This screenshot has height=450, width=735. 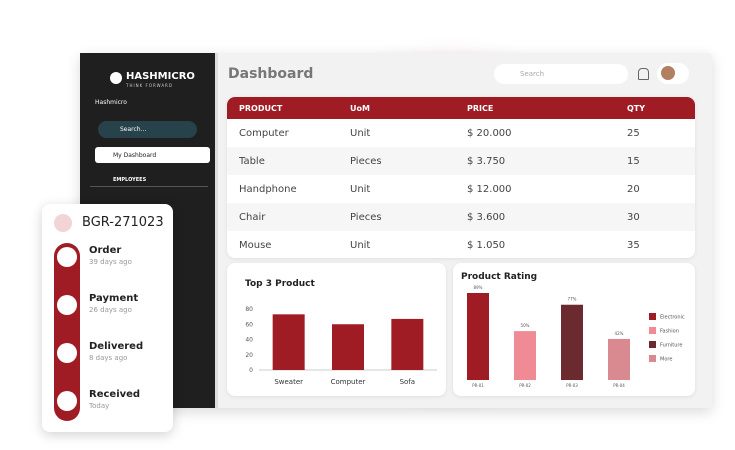 What do you see at coordinates (561, 74) in the screenshot?
I see `header-search: Search` at bounding box center [561, 74].